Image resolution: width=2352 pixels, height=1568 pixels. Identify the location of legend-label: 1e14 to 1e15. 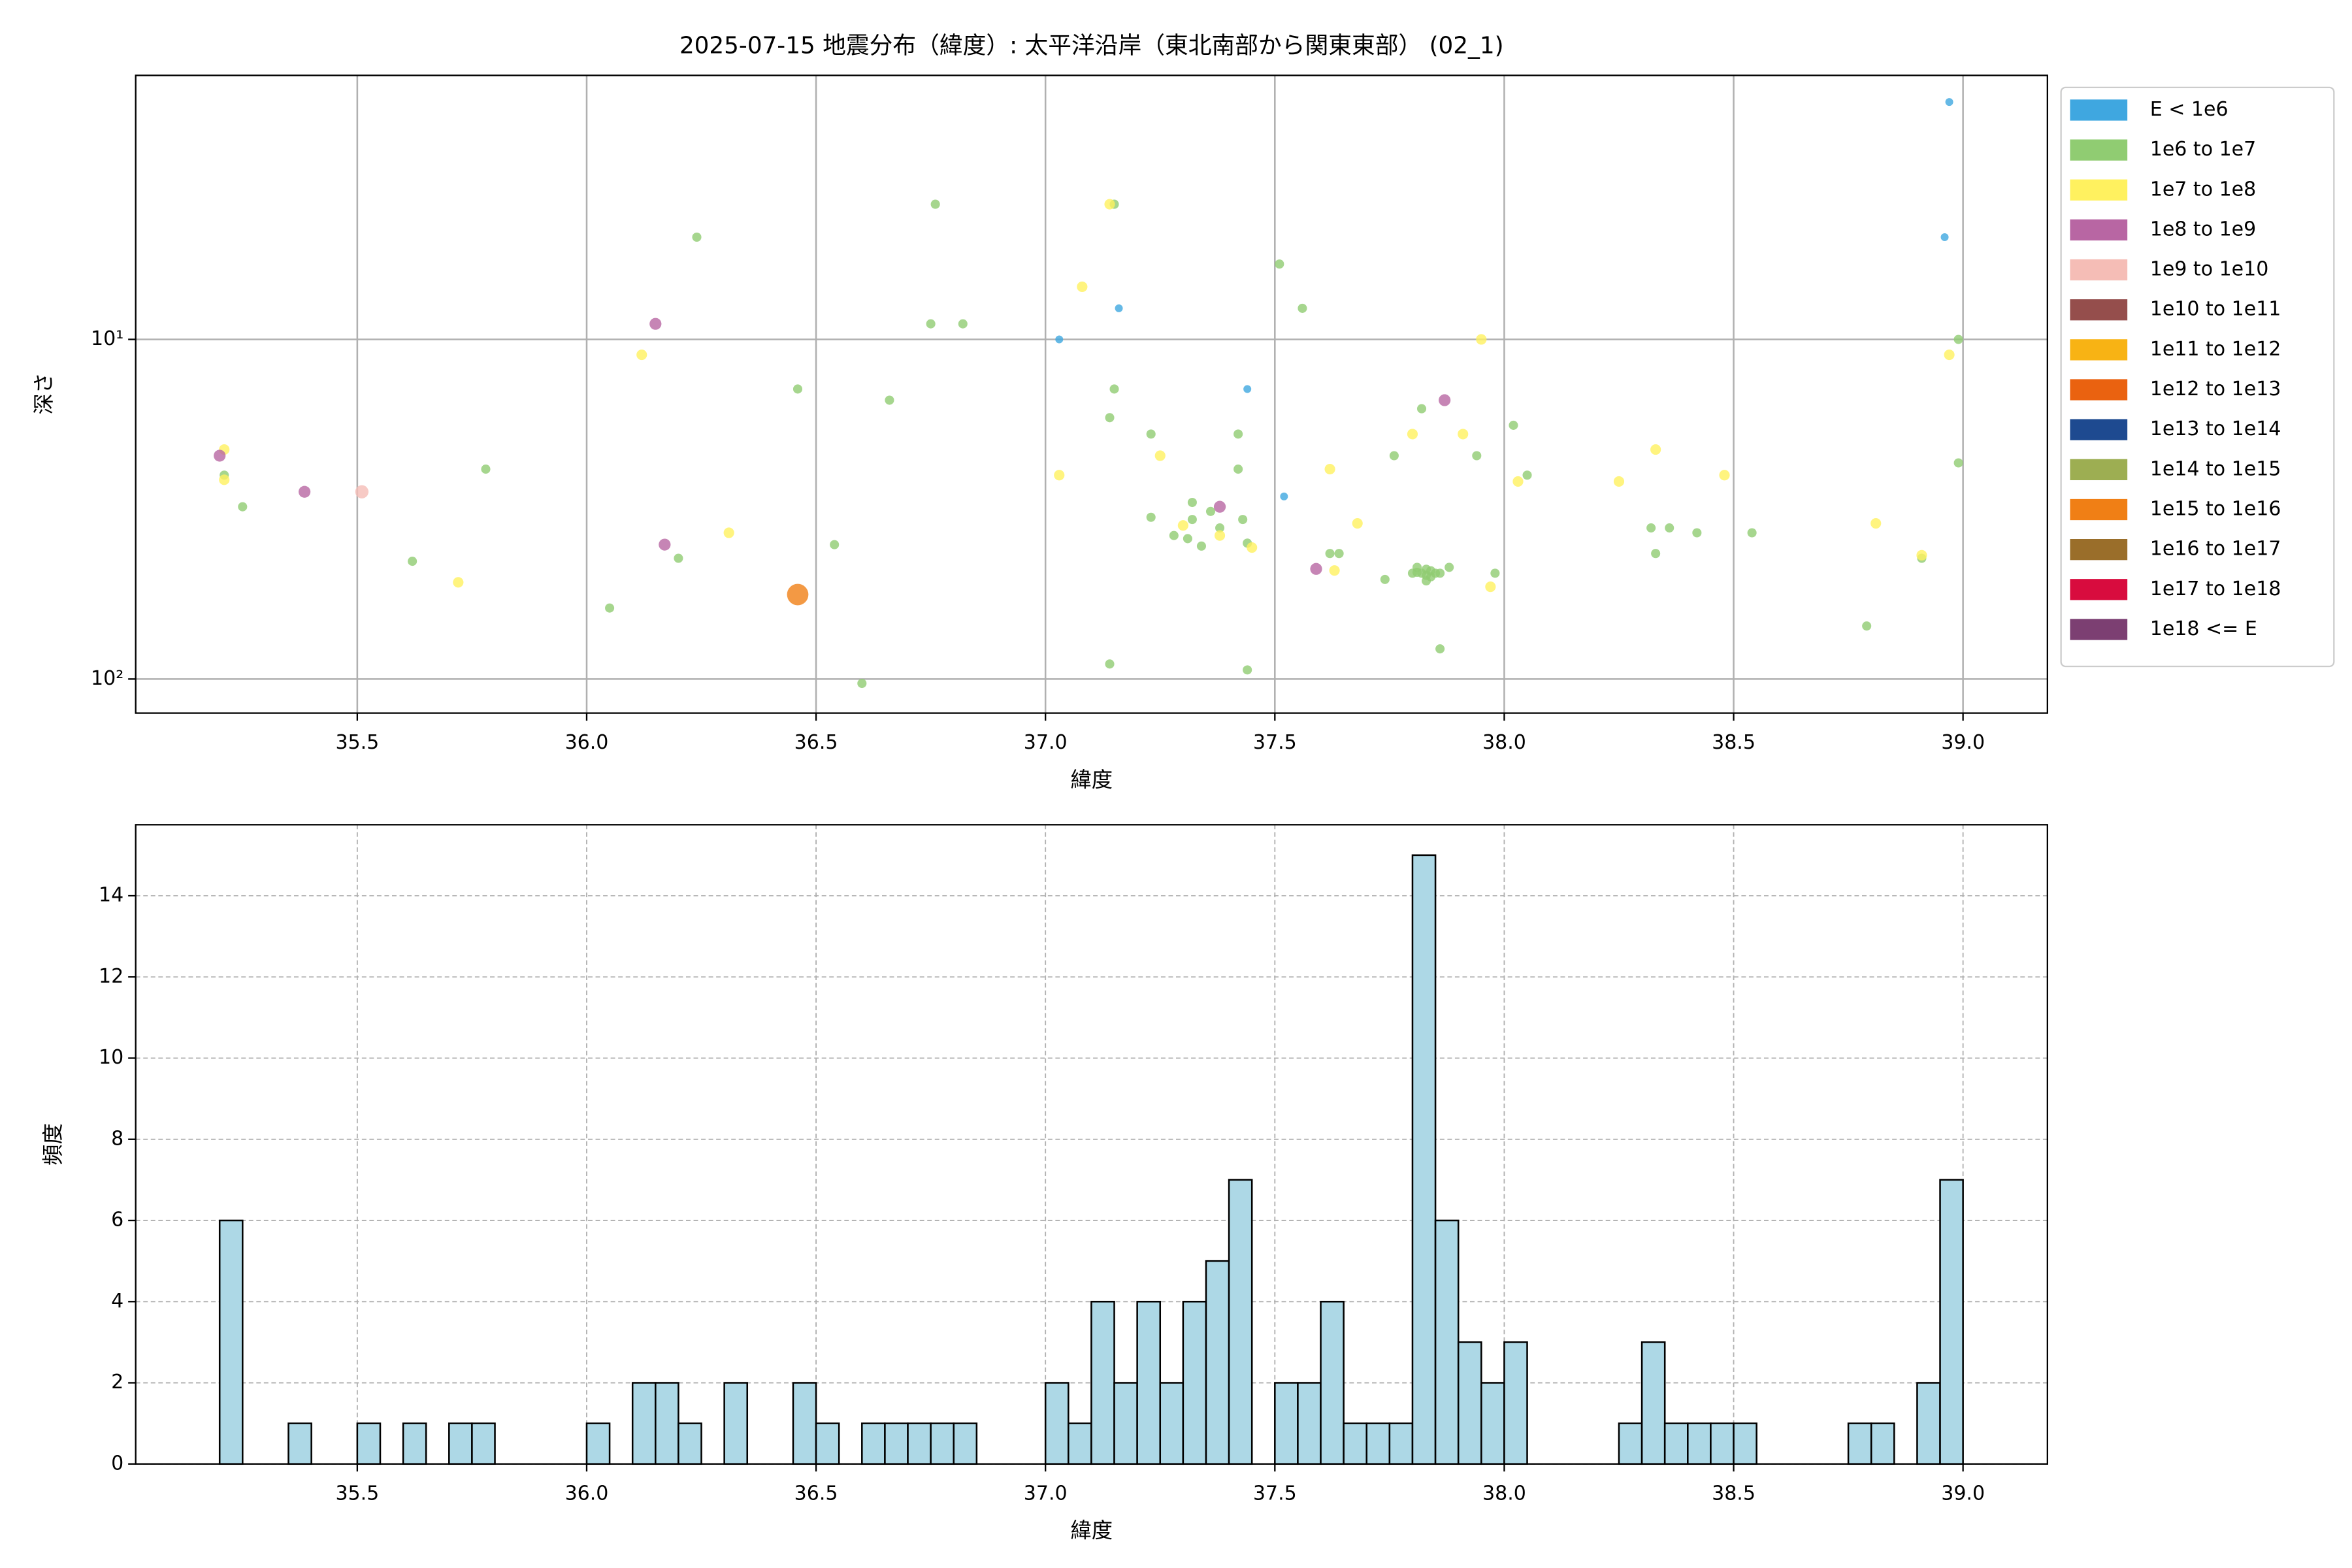
(2215, 468).